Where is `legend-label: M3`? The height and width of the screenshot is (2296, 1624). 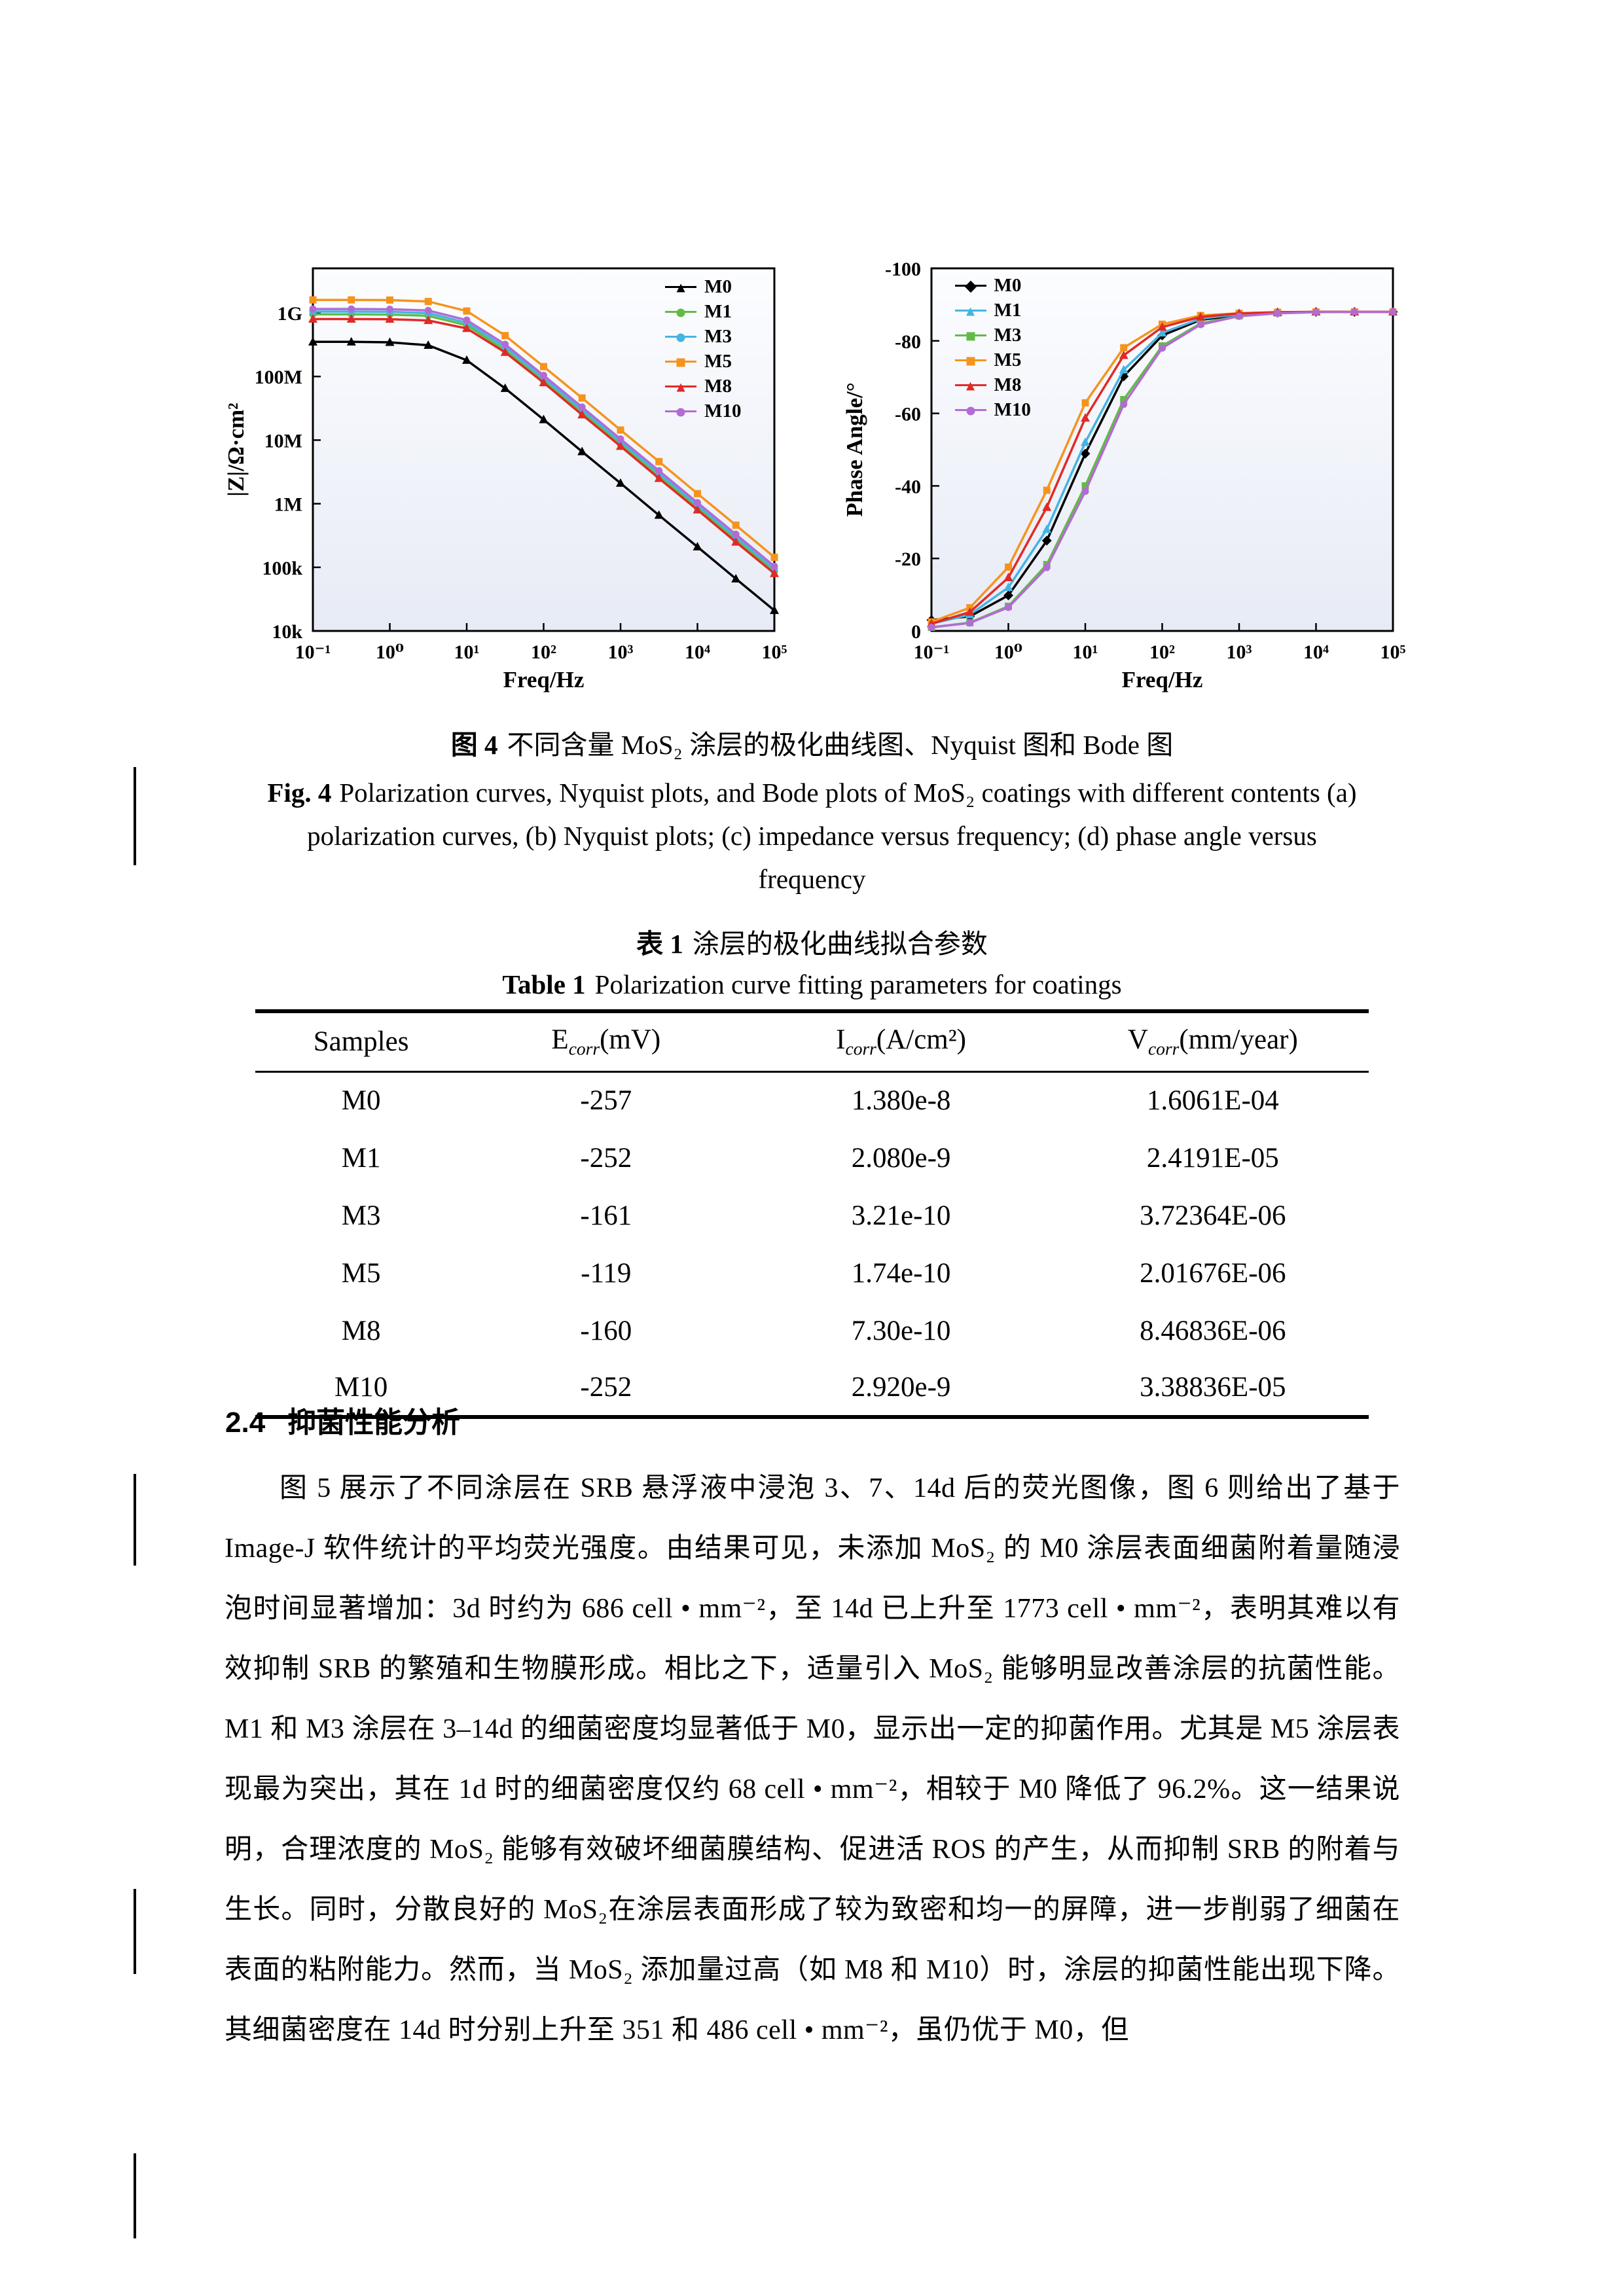
legend-label: M3 is located at coordinates (718, 336).